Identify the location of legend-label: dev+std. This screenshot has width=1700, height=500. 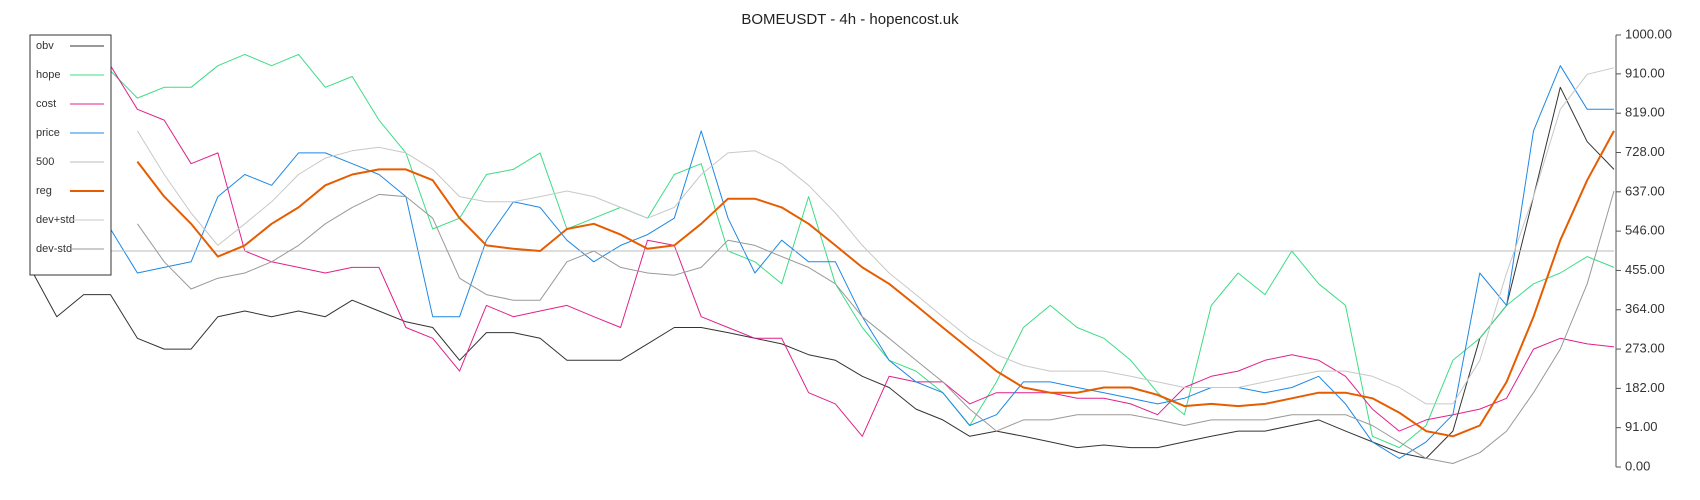
(55, 220).